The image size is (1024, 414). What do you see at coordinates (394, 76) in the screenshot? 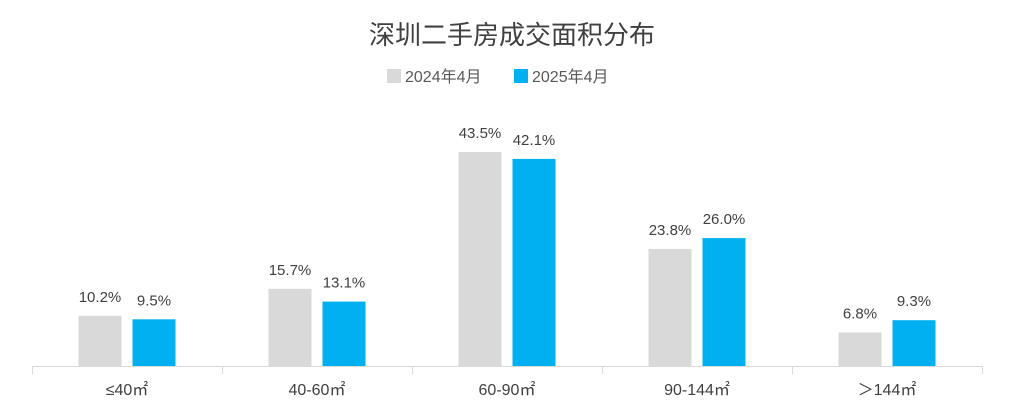
I see `legend-swatch-2024` at bounding box center [394, 76].